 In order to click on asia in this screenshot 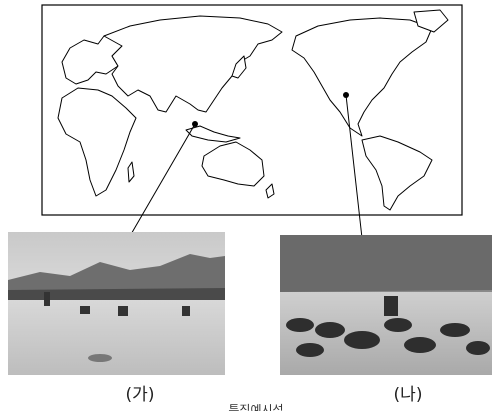, I will do `click(193, 64)`.